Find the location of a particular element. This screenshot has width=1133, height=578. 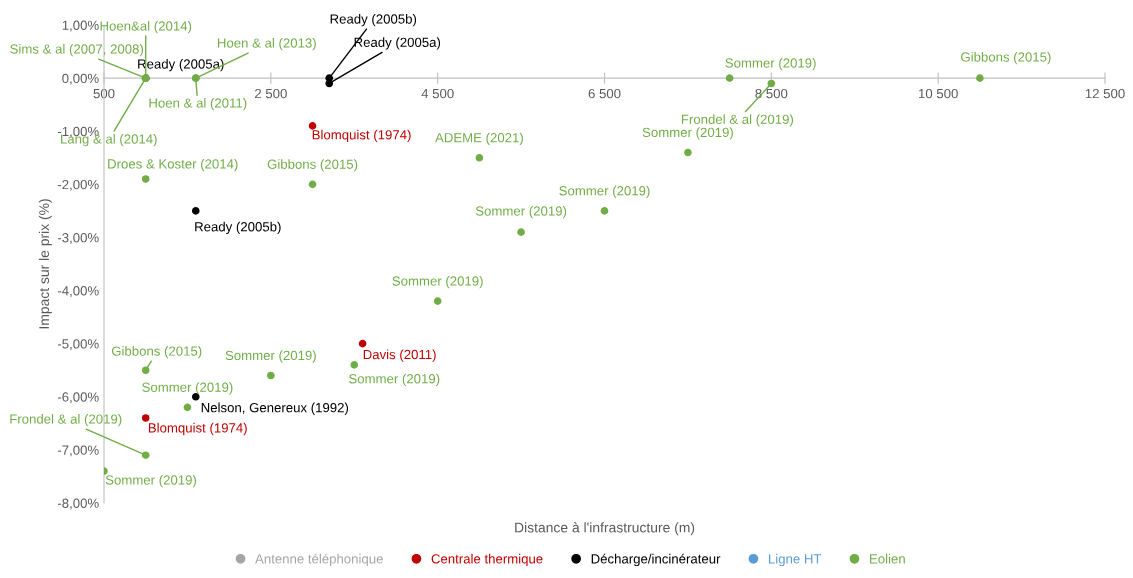

x-tick-label: 10 500 is located at coordinates (938, 93).